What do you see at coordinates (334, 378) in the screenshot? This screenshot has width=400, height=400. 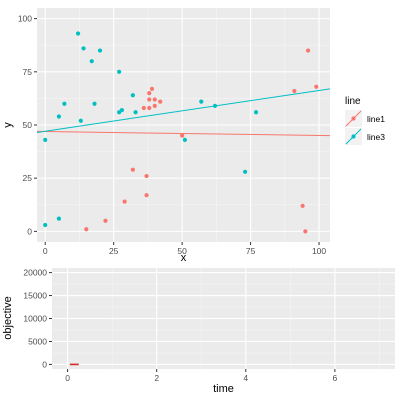 I see `bottom-x-tick-label: 6` at bounding box center [334, 378].